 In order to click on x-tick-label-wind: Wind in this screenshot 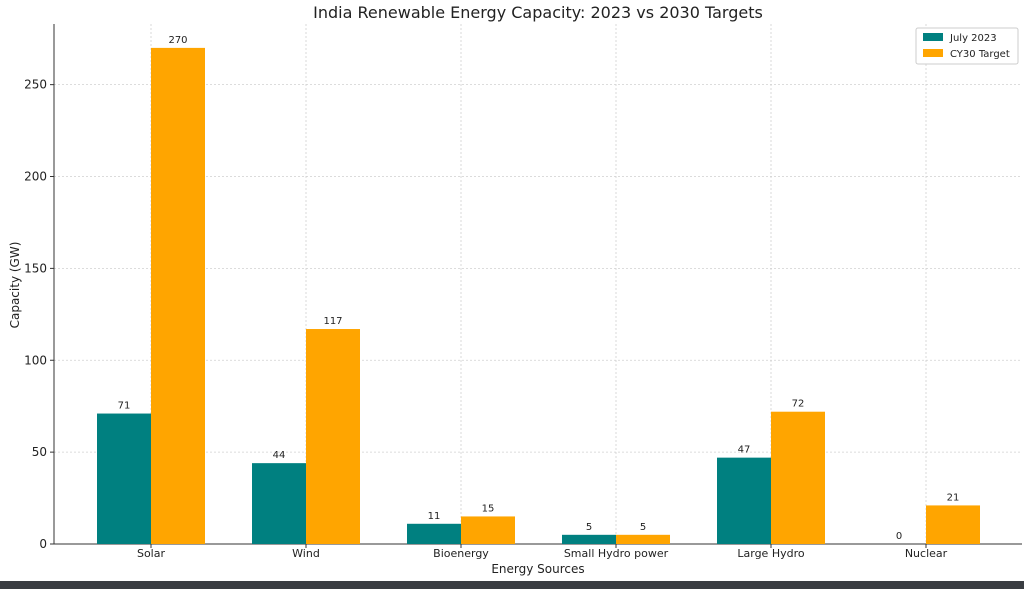, I will do `click(306, 553)`.